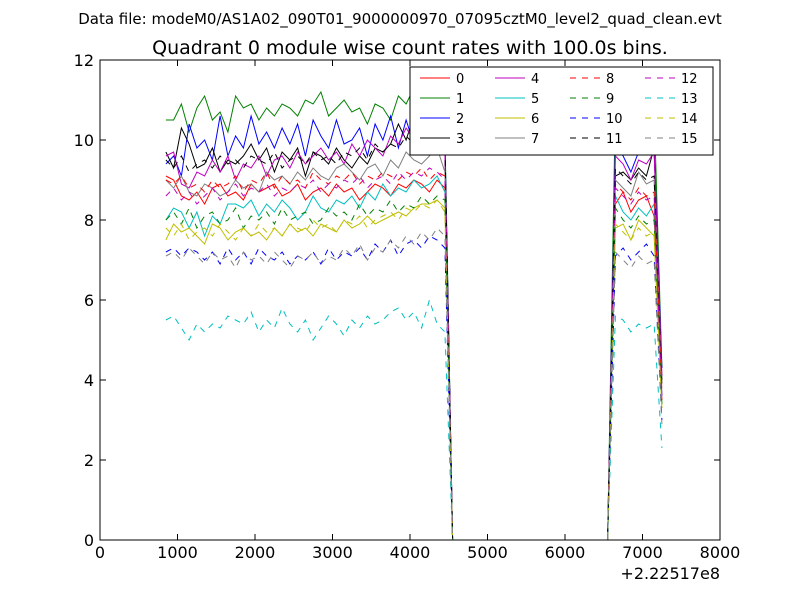 This screenshot has height=600, width=800. Describe the element at coordinates (535, 119) in the screenshot. I see `legend-label-6: 6` at that location.